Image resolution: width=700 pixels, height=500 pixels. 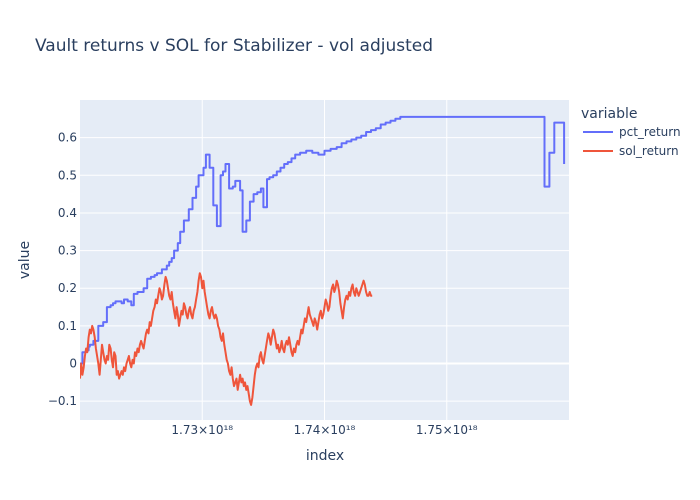 I want to click on x-tick-label: 1.73×10¹⁸, so click(x=202, y=430).